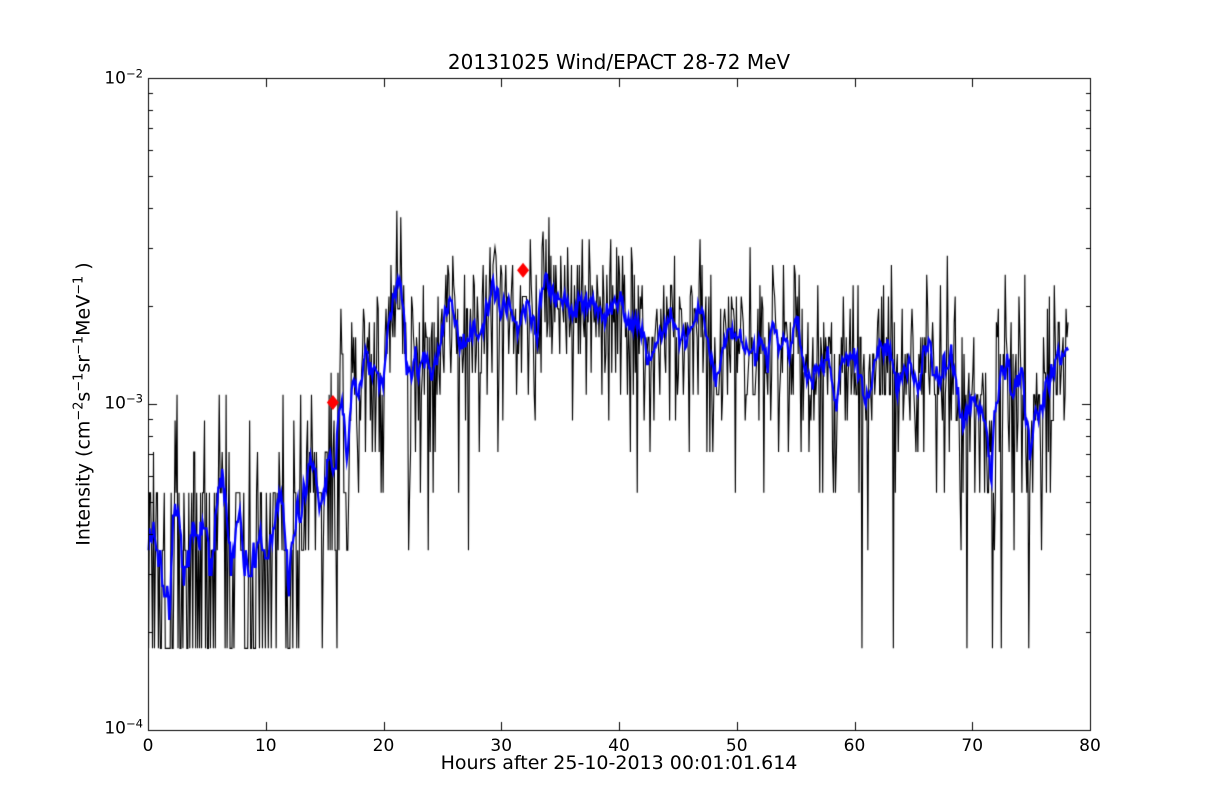  I want to click on y-axis-label-segment: Intensity (cm, so click(83, 483).